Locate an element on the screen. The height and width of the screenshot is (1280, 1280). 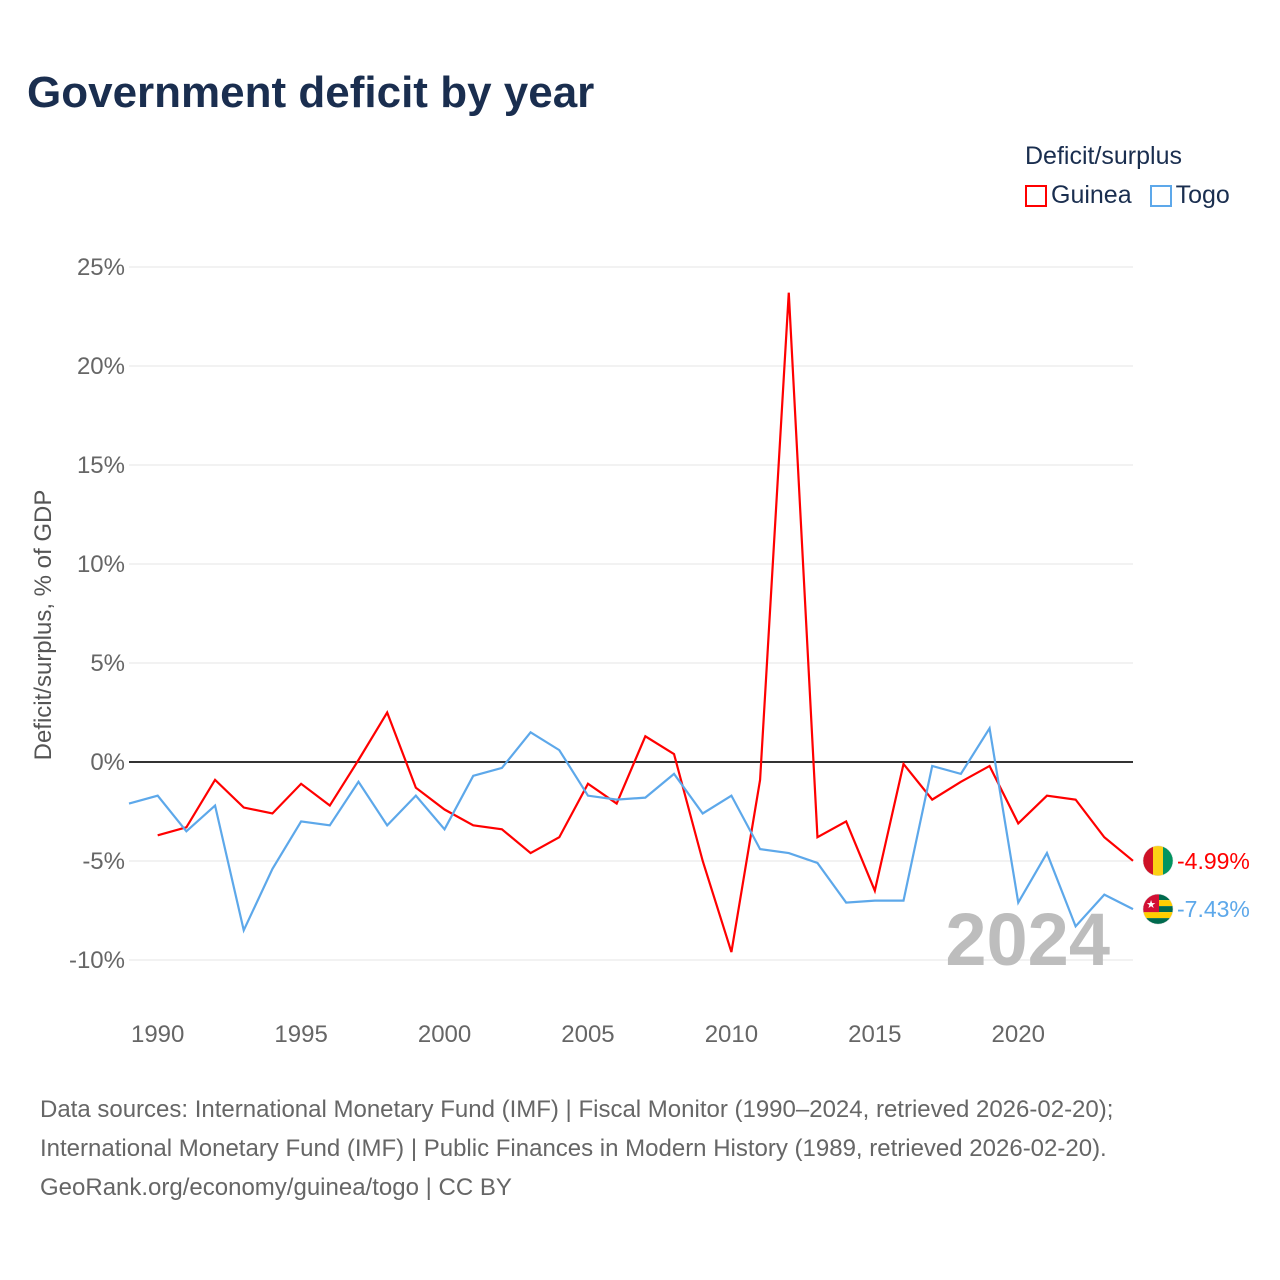
y-axis-label: Deficit/surplus, % of GDP is located at coordinates (43, 625).